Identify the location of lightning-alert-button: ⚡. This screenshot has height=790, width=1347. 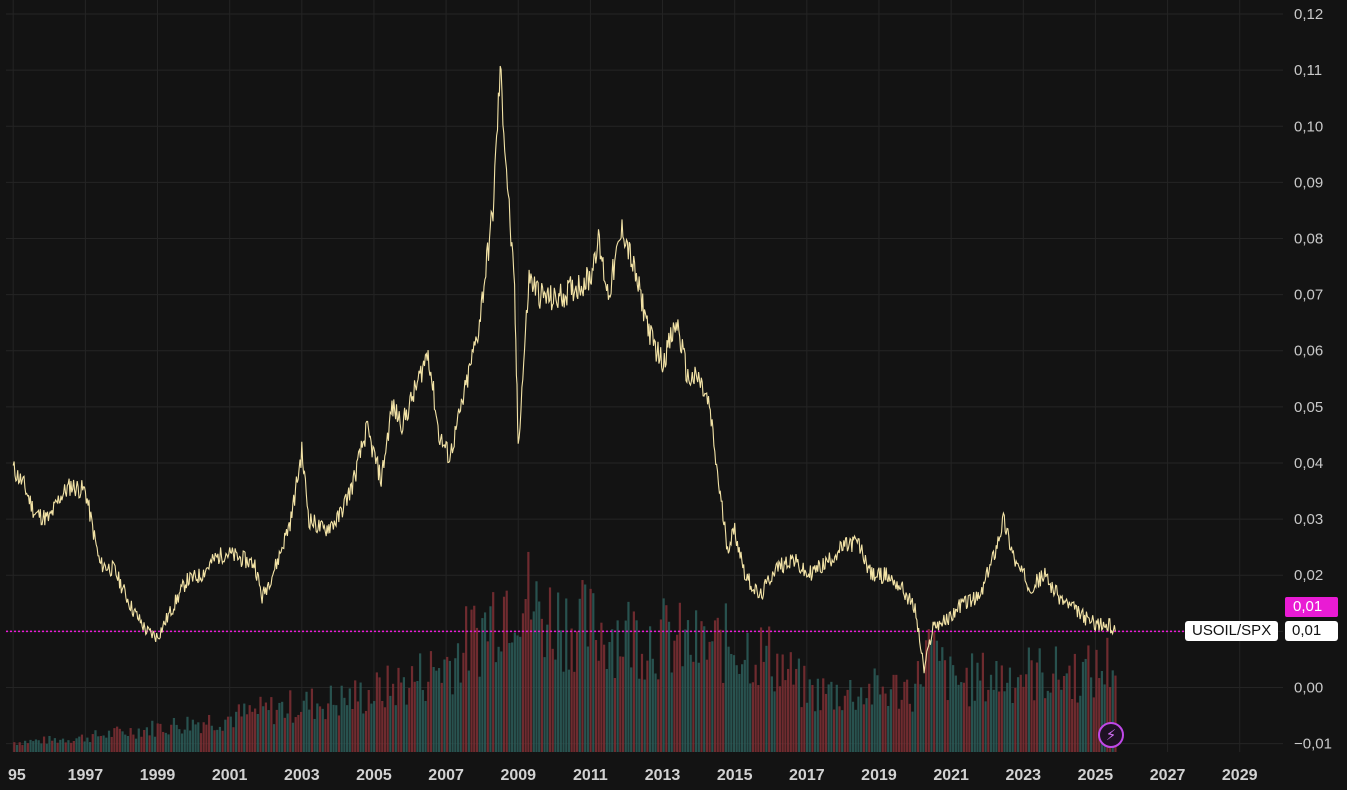
(1111, 735).